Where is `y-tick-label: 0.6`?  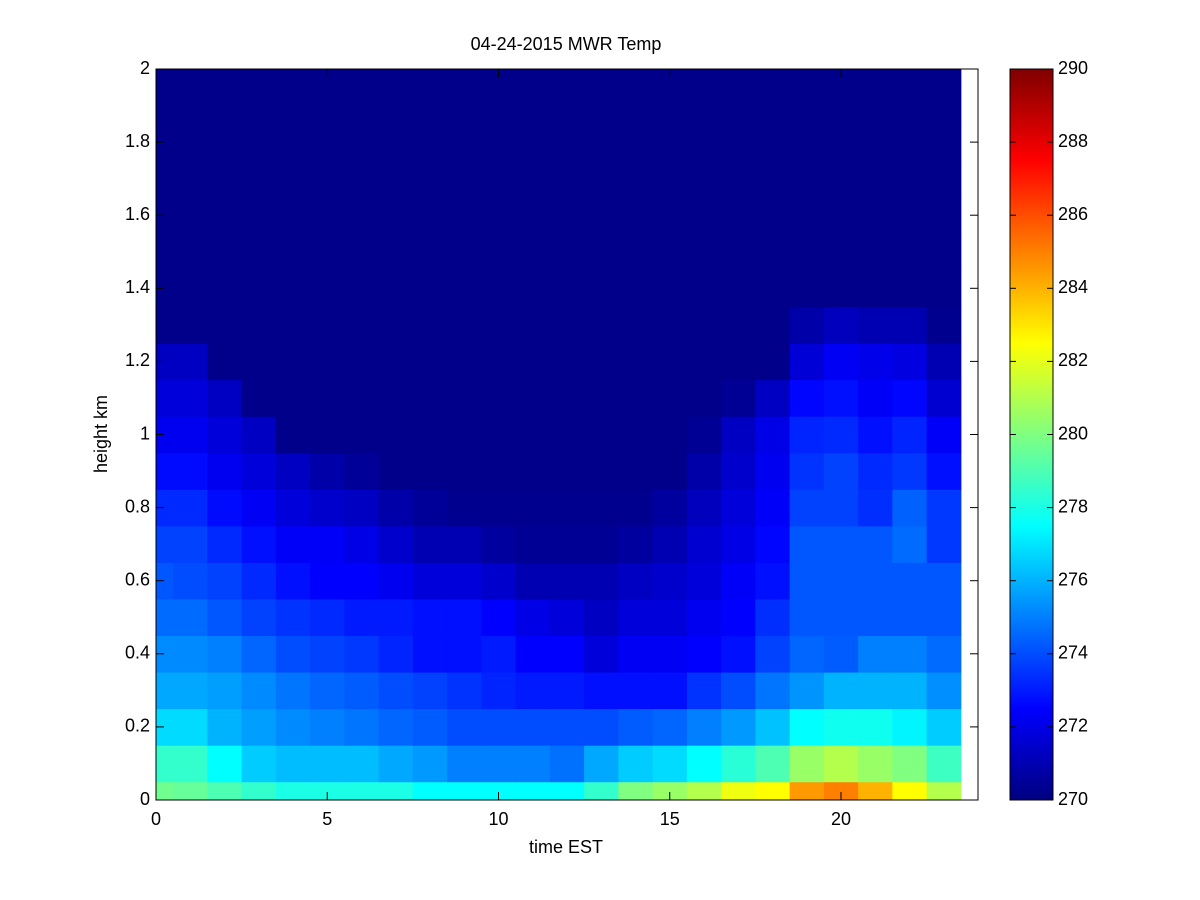
y-tick-label: 0.6 is located at coordinates (137, 579).